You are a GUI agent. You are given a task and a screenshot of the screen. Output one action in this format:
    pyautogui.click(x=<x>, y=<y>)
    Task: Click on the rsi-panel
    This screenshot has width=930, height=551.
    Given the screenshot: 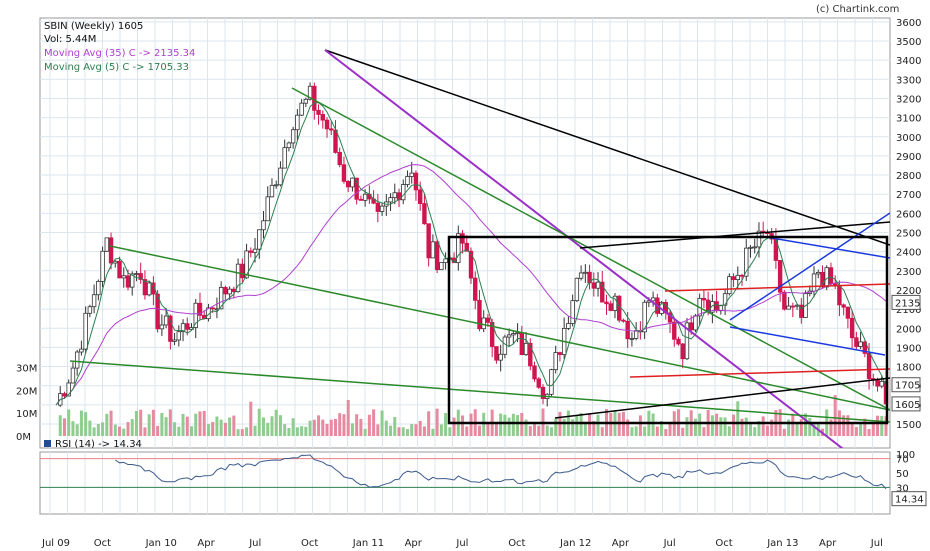 What is the action you would take?
    pyautogui.click(x=465, y=483)
    